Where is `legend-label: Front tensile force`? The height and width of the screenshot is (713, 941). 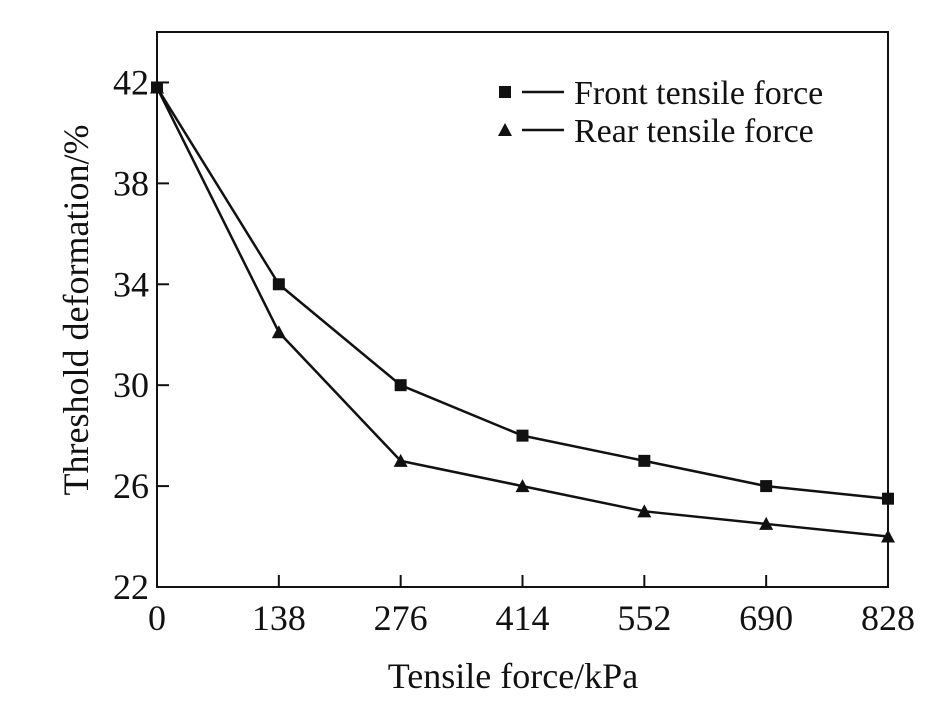
legend-label: Front tensile force is located at coordinates (698, 93).